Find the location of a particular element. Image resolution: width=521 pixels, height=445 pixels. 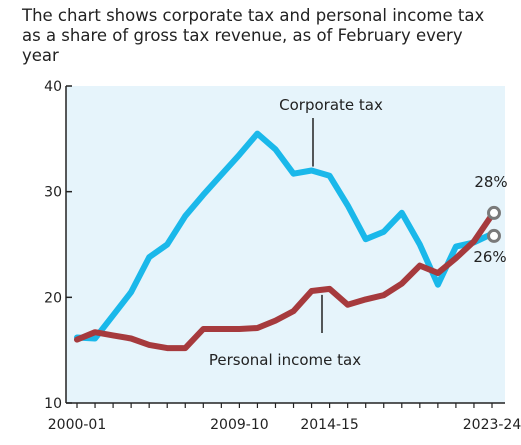

personal-income-tax-end-value: 28% is located at coordinates (490, 182).